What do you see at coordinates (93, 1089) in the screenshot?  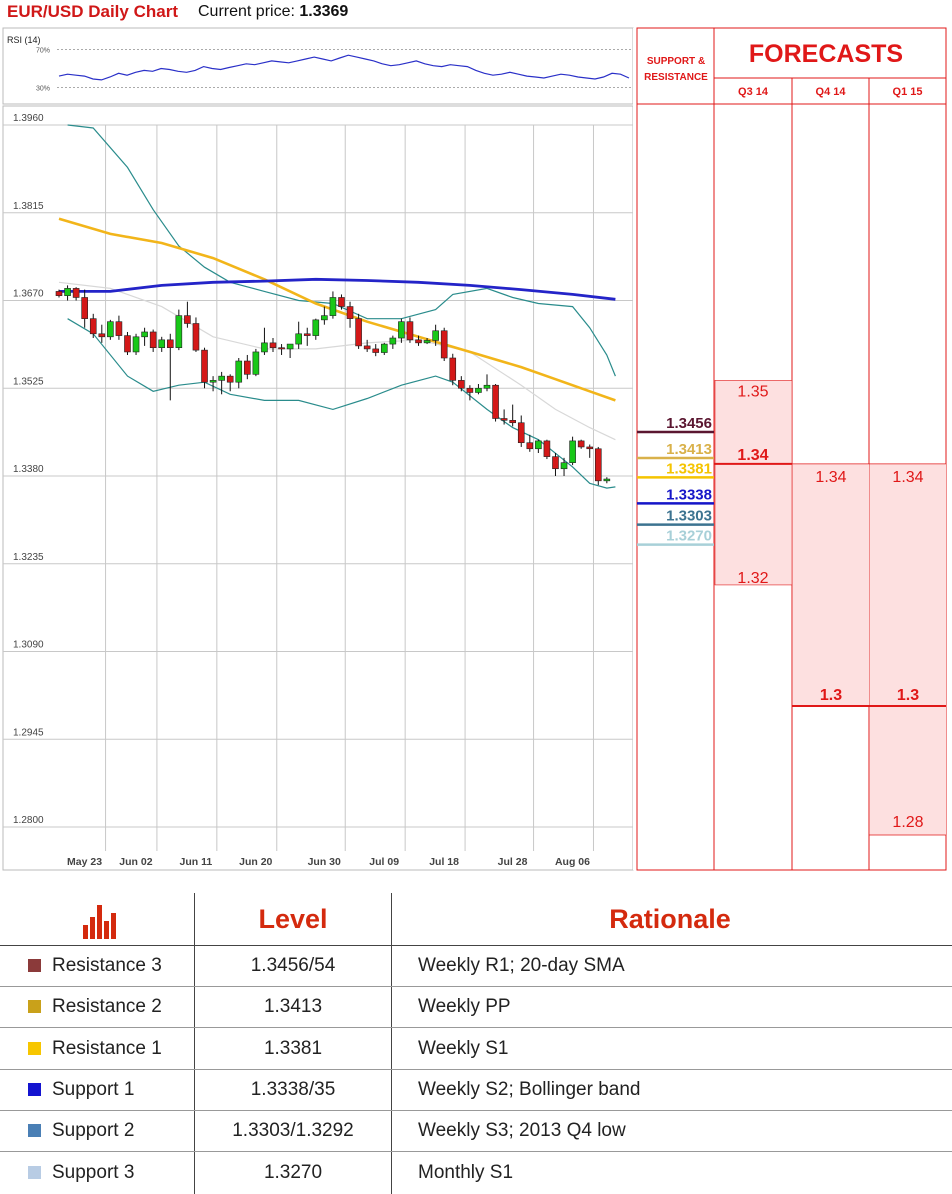 I see `level-name: Support 1` at bounding box center [93, 1089].